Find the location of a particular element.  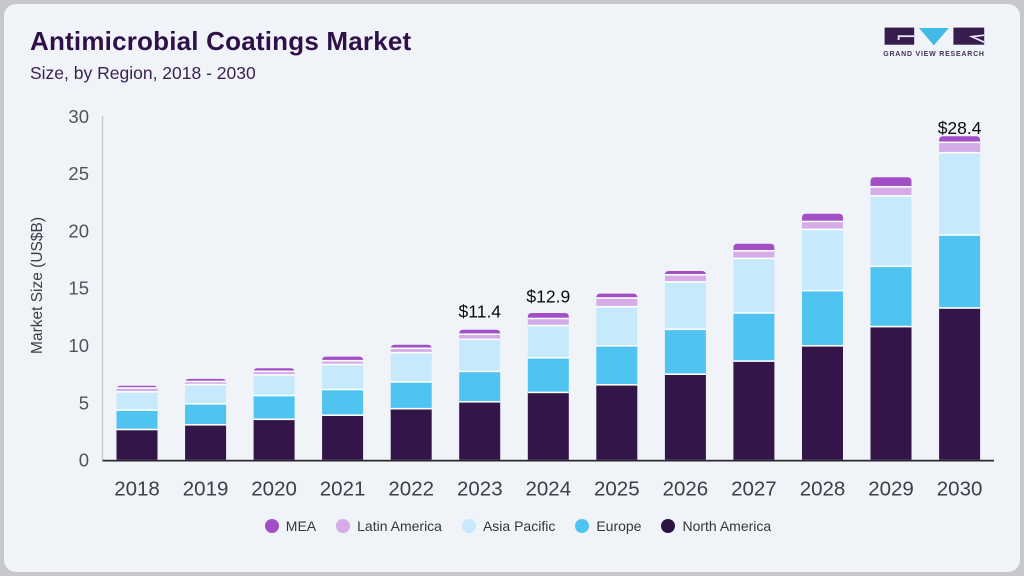

svg-text: 2022 is located at coordinates (411, 489).